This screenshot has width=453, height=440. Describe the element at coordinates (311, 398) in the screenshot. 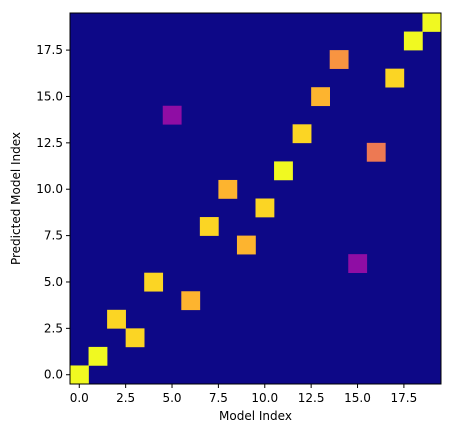

I see `x-tick-label: 12.5` at that location.